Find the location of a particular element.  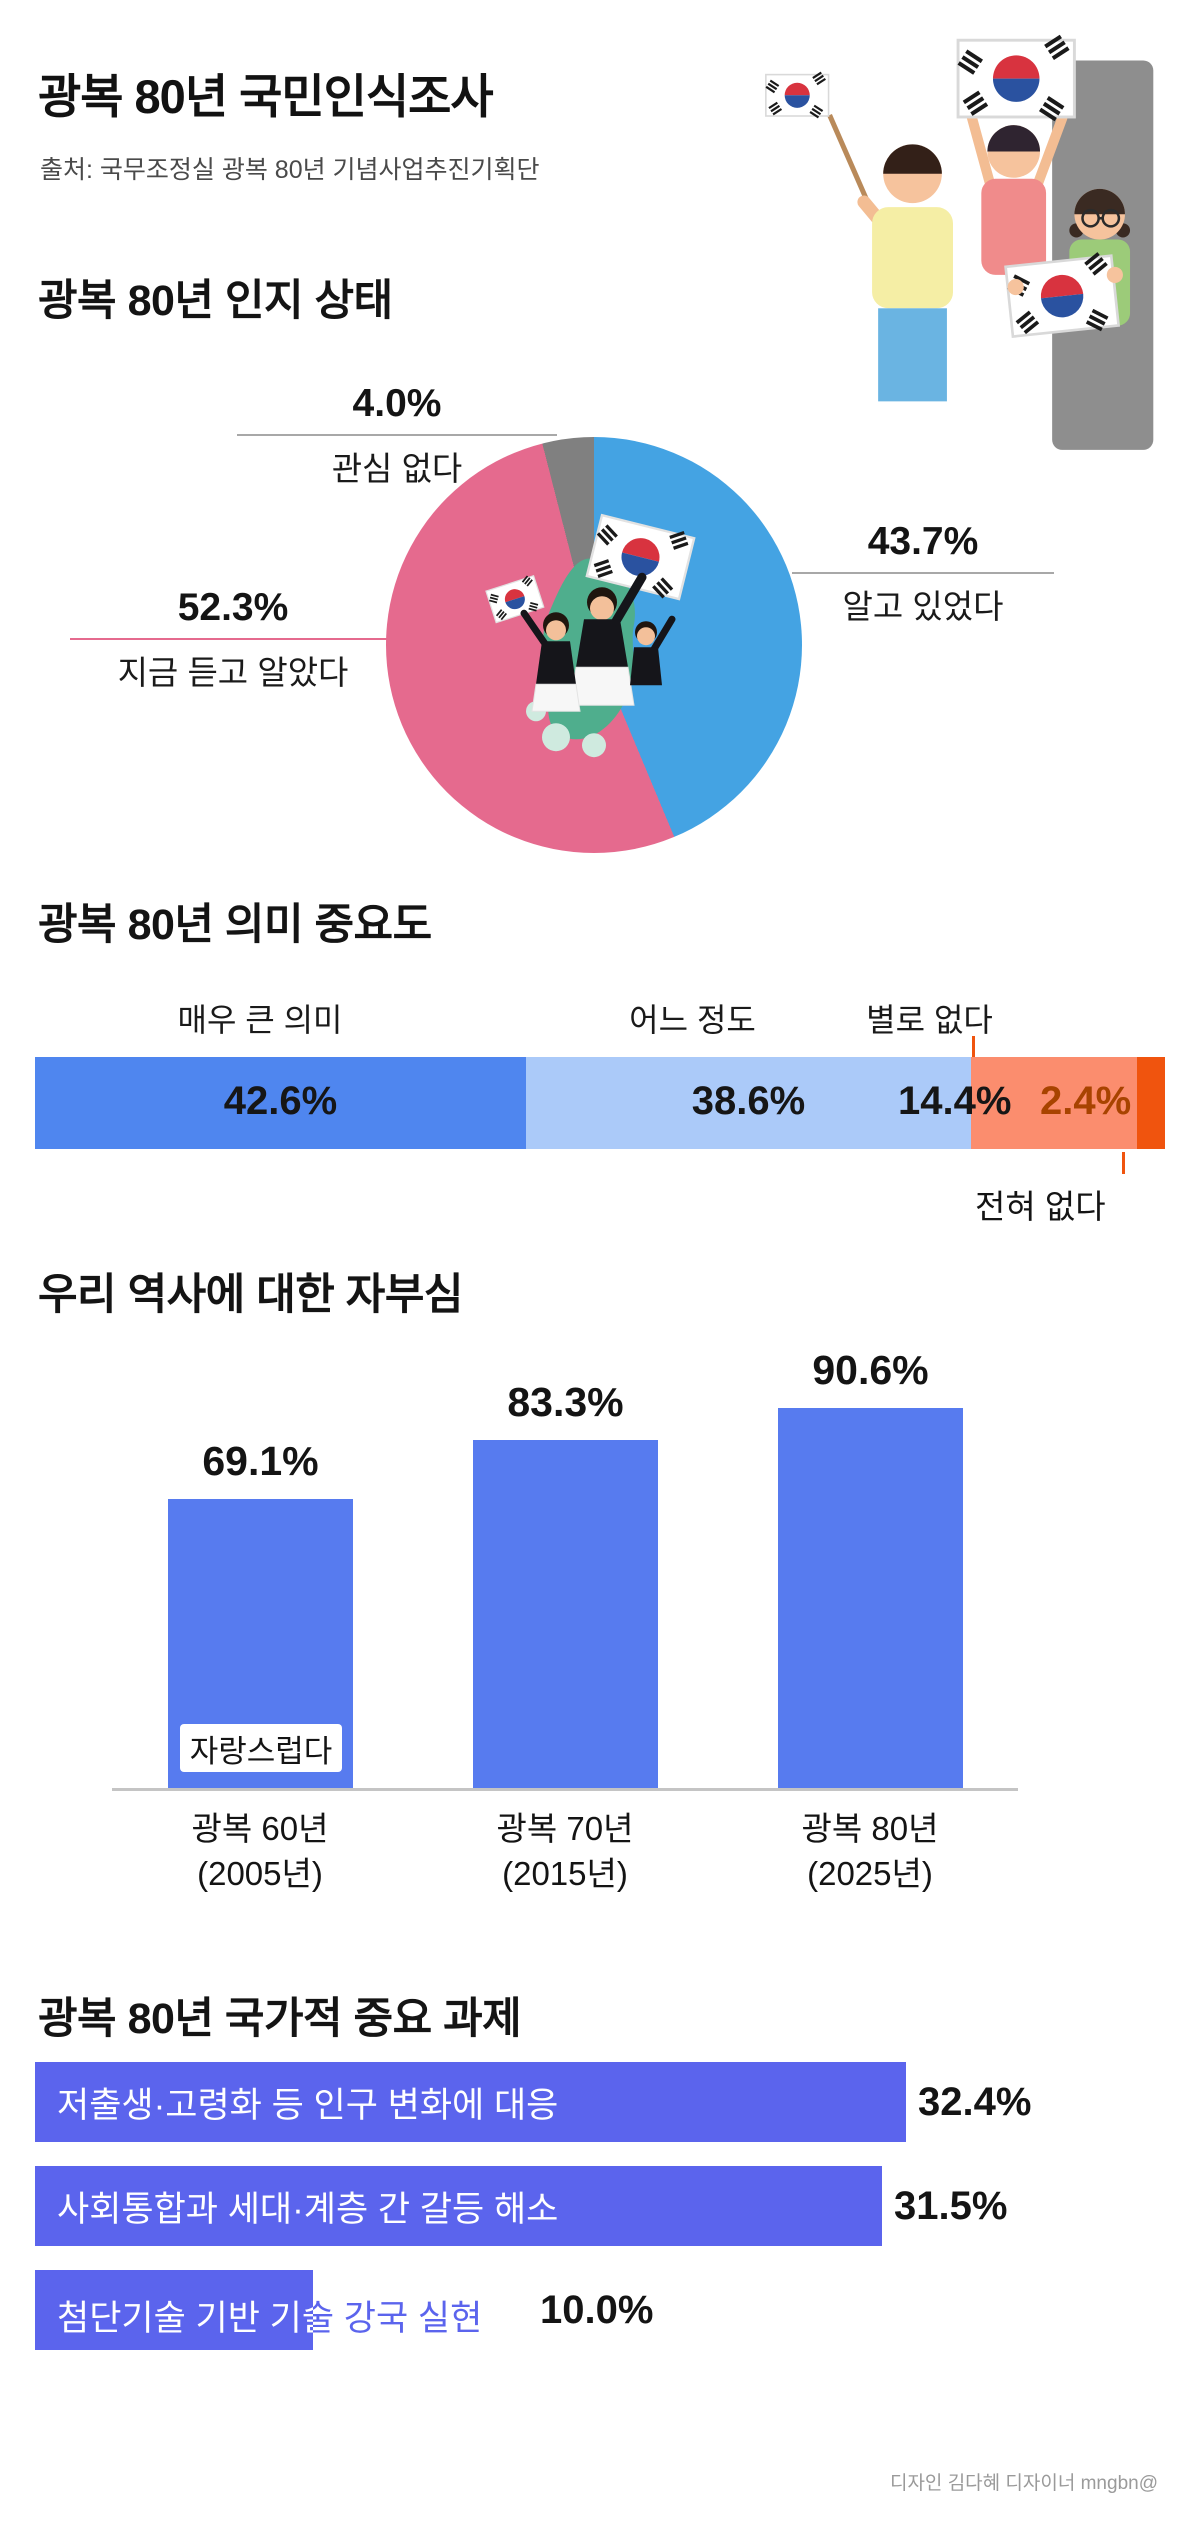

segment-label-very: 매우 큰 의미 is located at coordinates (260, 1020).